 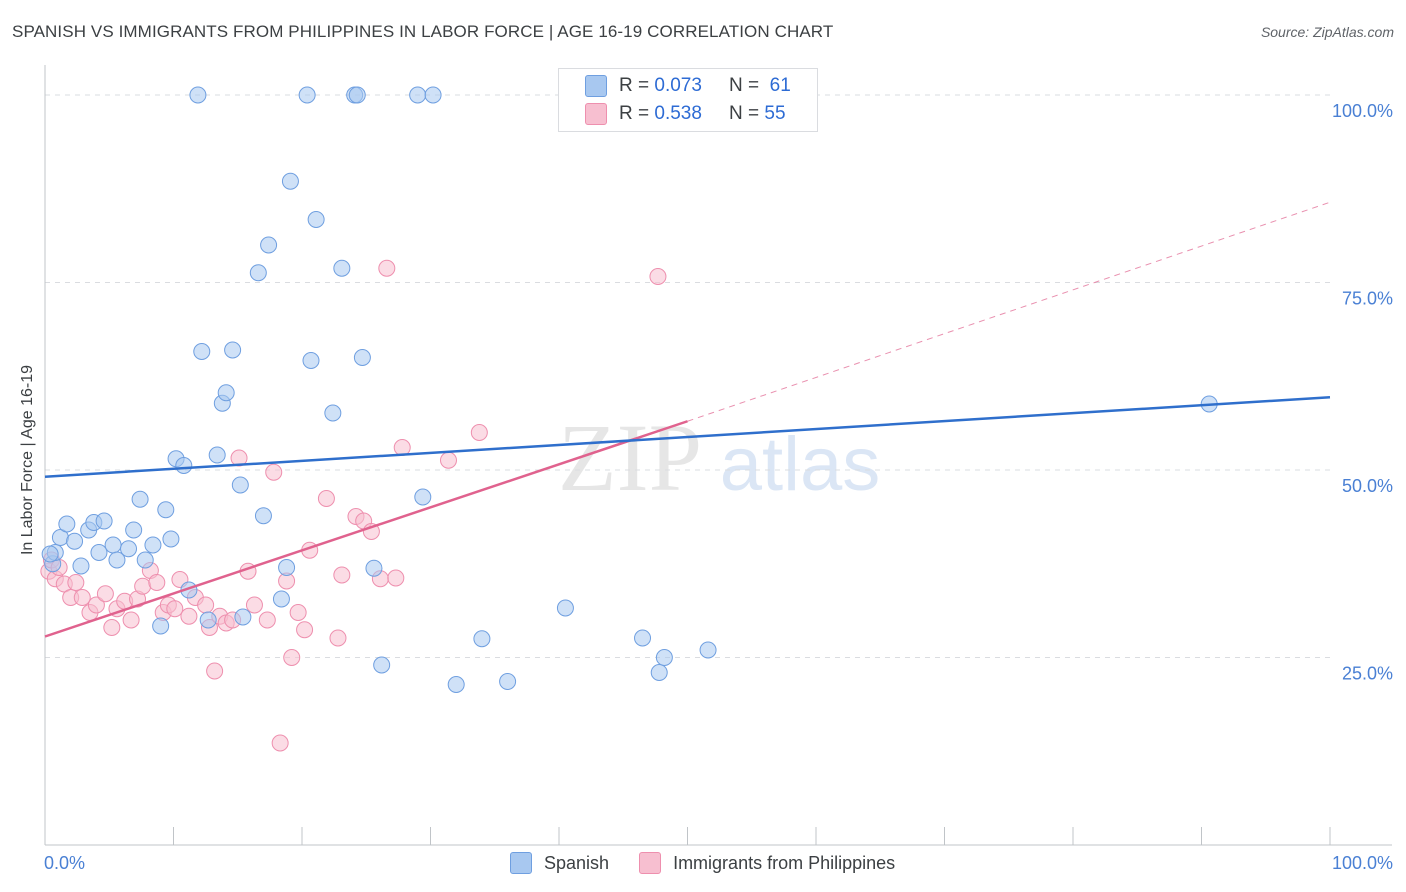 I want to click on philippines-swatch, so click(x=596, y=114).